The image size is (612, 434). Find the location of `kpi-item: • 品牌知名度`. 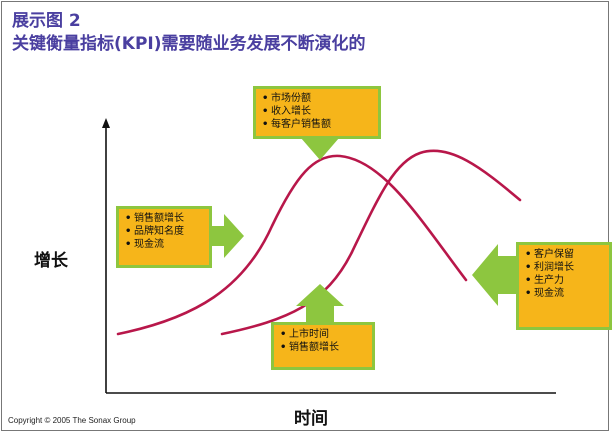

kpi-item: • 品牌知名度 is located at coordinates (154, 231).